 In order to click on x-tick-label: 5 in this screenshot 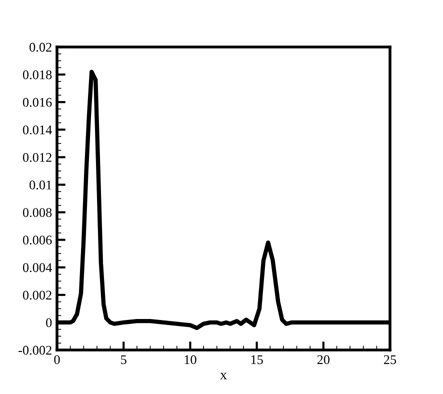, I will do `click(123, 359)`.